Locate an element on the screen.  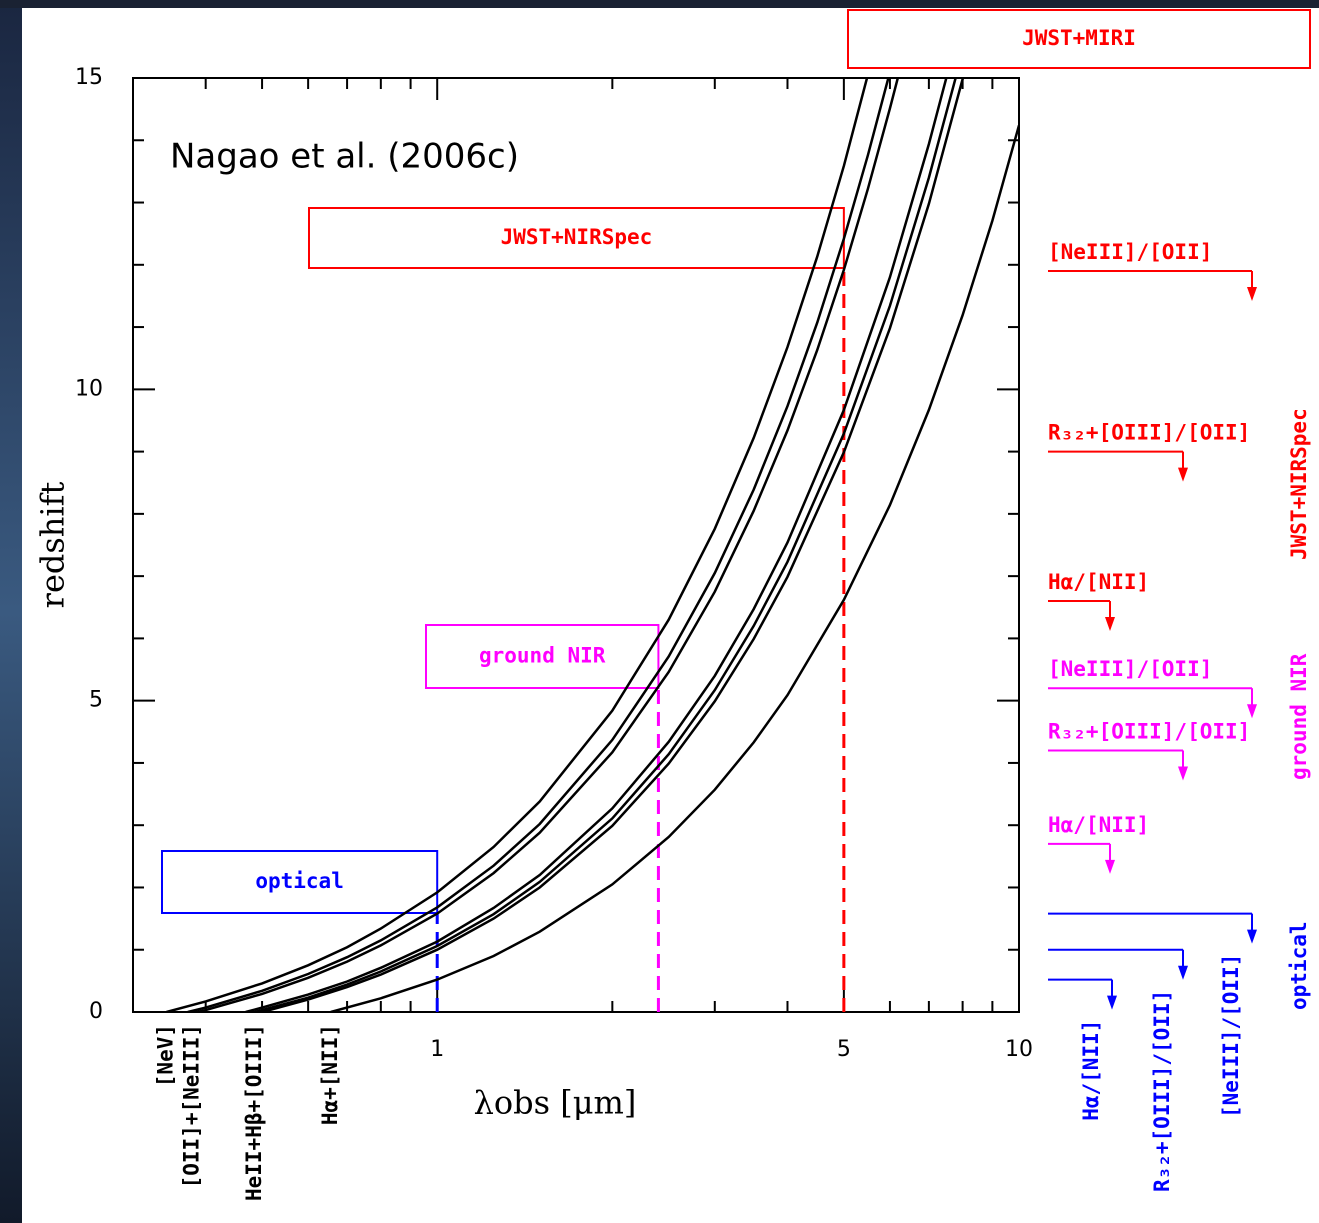
instrument-label: JWST+NIRSpec is located at coordinates (577, 237).